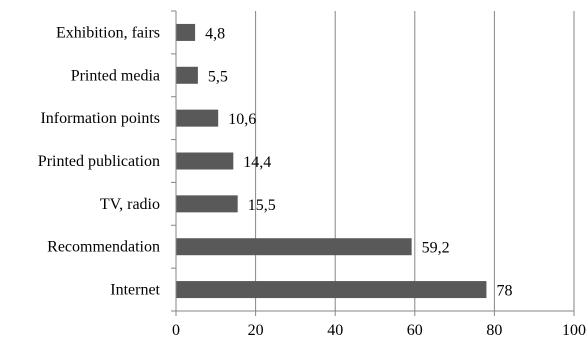 Image resolution: width=587 pixels, height=341 pixels. Describe the element at coordinates (215, 33) in the screenshot. I see `data-label: 4,8` at that location.